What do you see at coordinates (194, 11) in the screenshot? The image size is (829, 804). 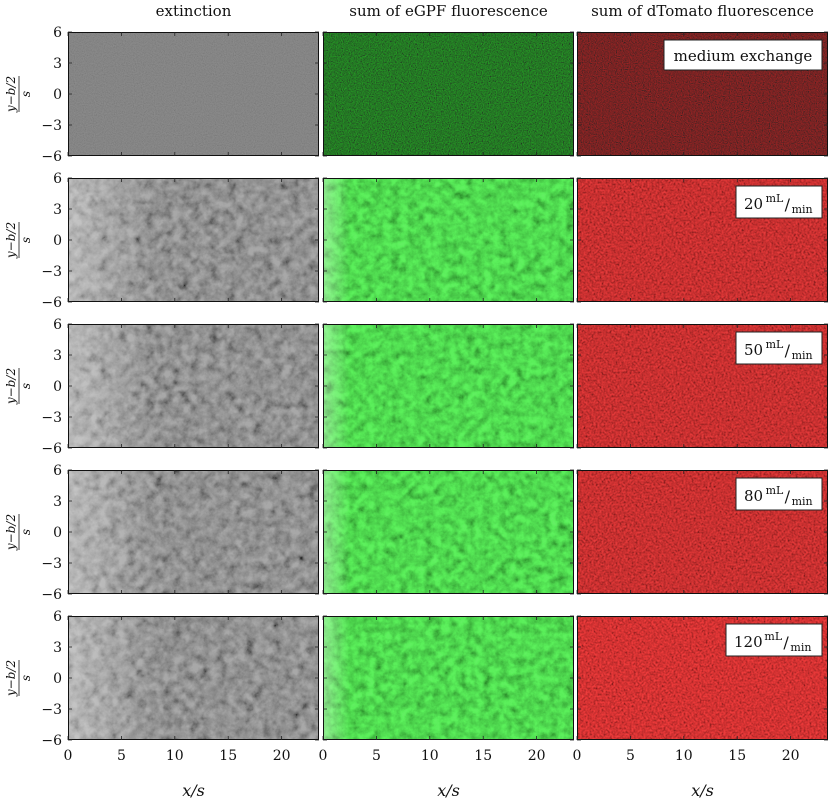 I see `column-title-extinction: extinction` at bounding box center [194, 11].